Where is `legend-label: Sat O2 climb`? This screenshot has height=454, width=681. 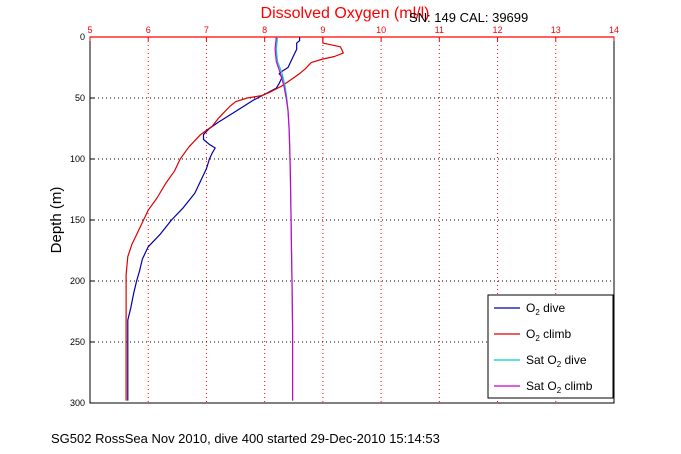
legend-label: Sat O2 climb is located at coordinates (559, 387).